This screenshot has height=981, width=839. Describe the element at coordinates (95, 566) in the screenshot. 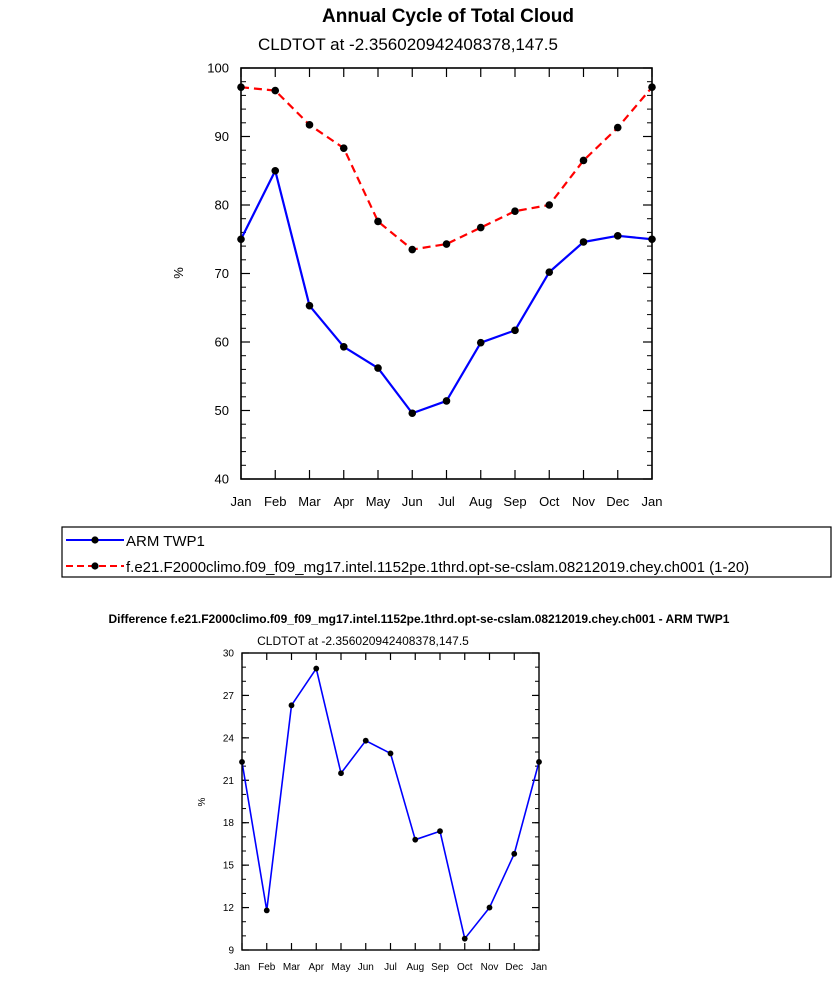

I see `legend-marker-model` at that location.